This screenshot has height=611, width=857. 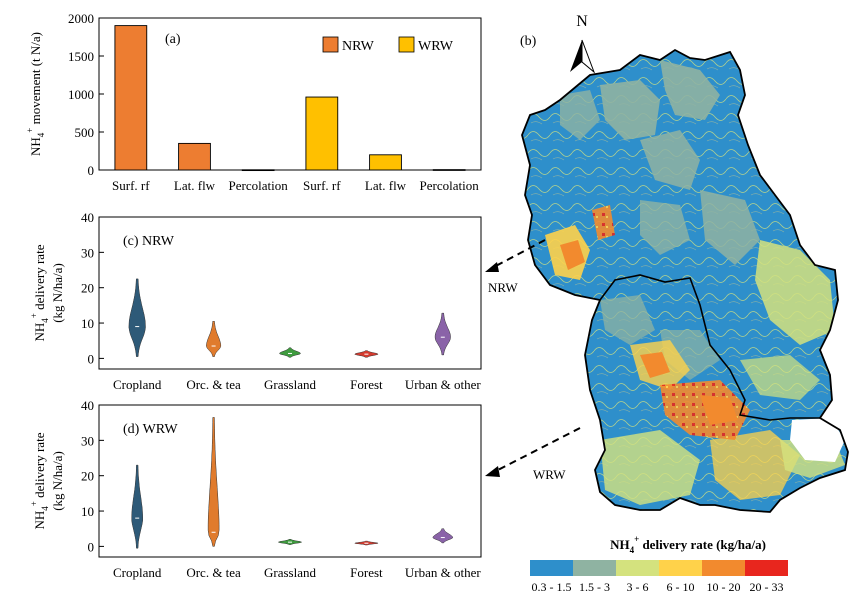 What do you see at coordinates (330, 44) in the screenshot?
I see `legend-swatch-nrw` at bounding box center [330, 44].